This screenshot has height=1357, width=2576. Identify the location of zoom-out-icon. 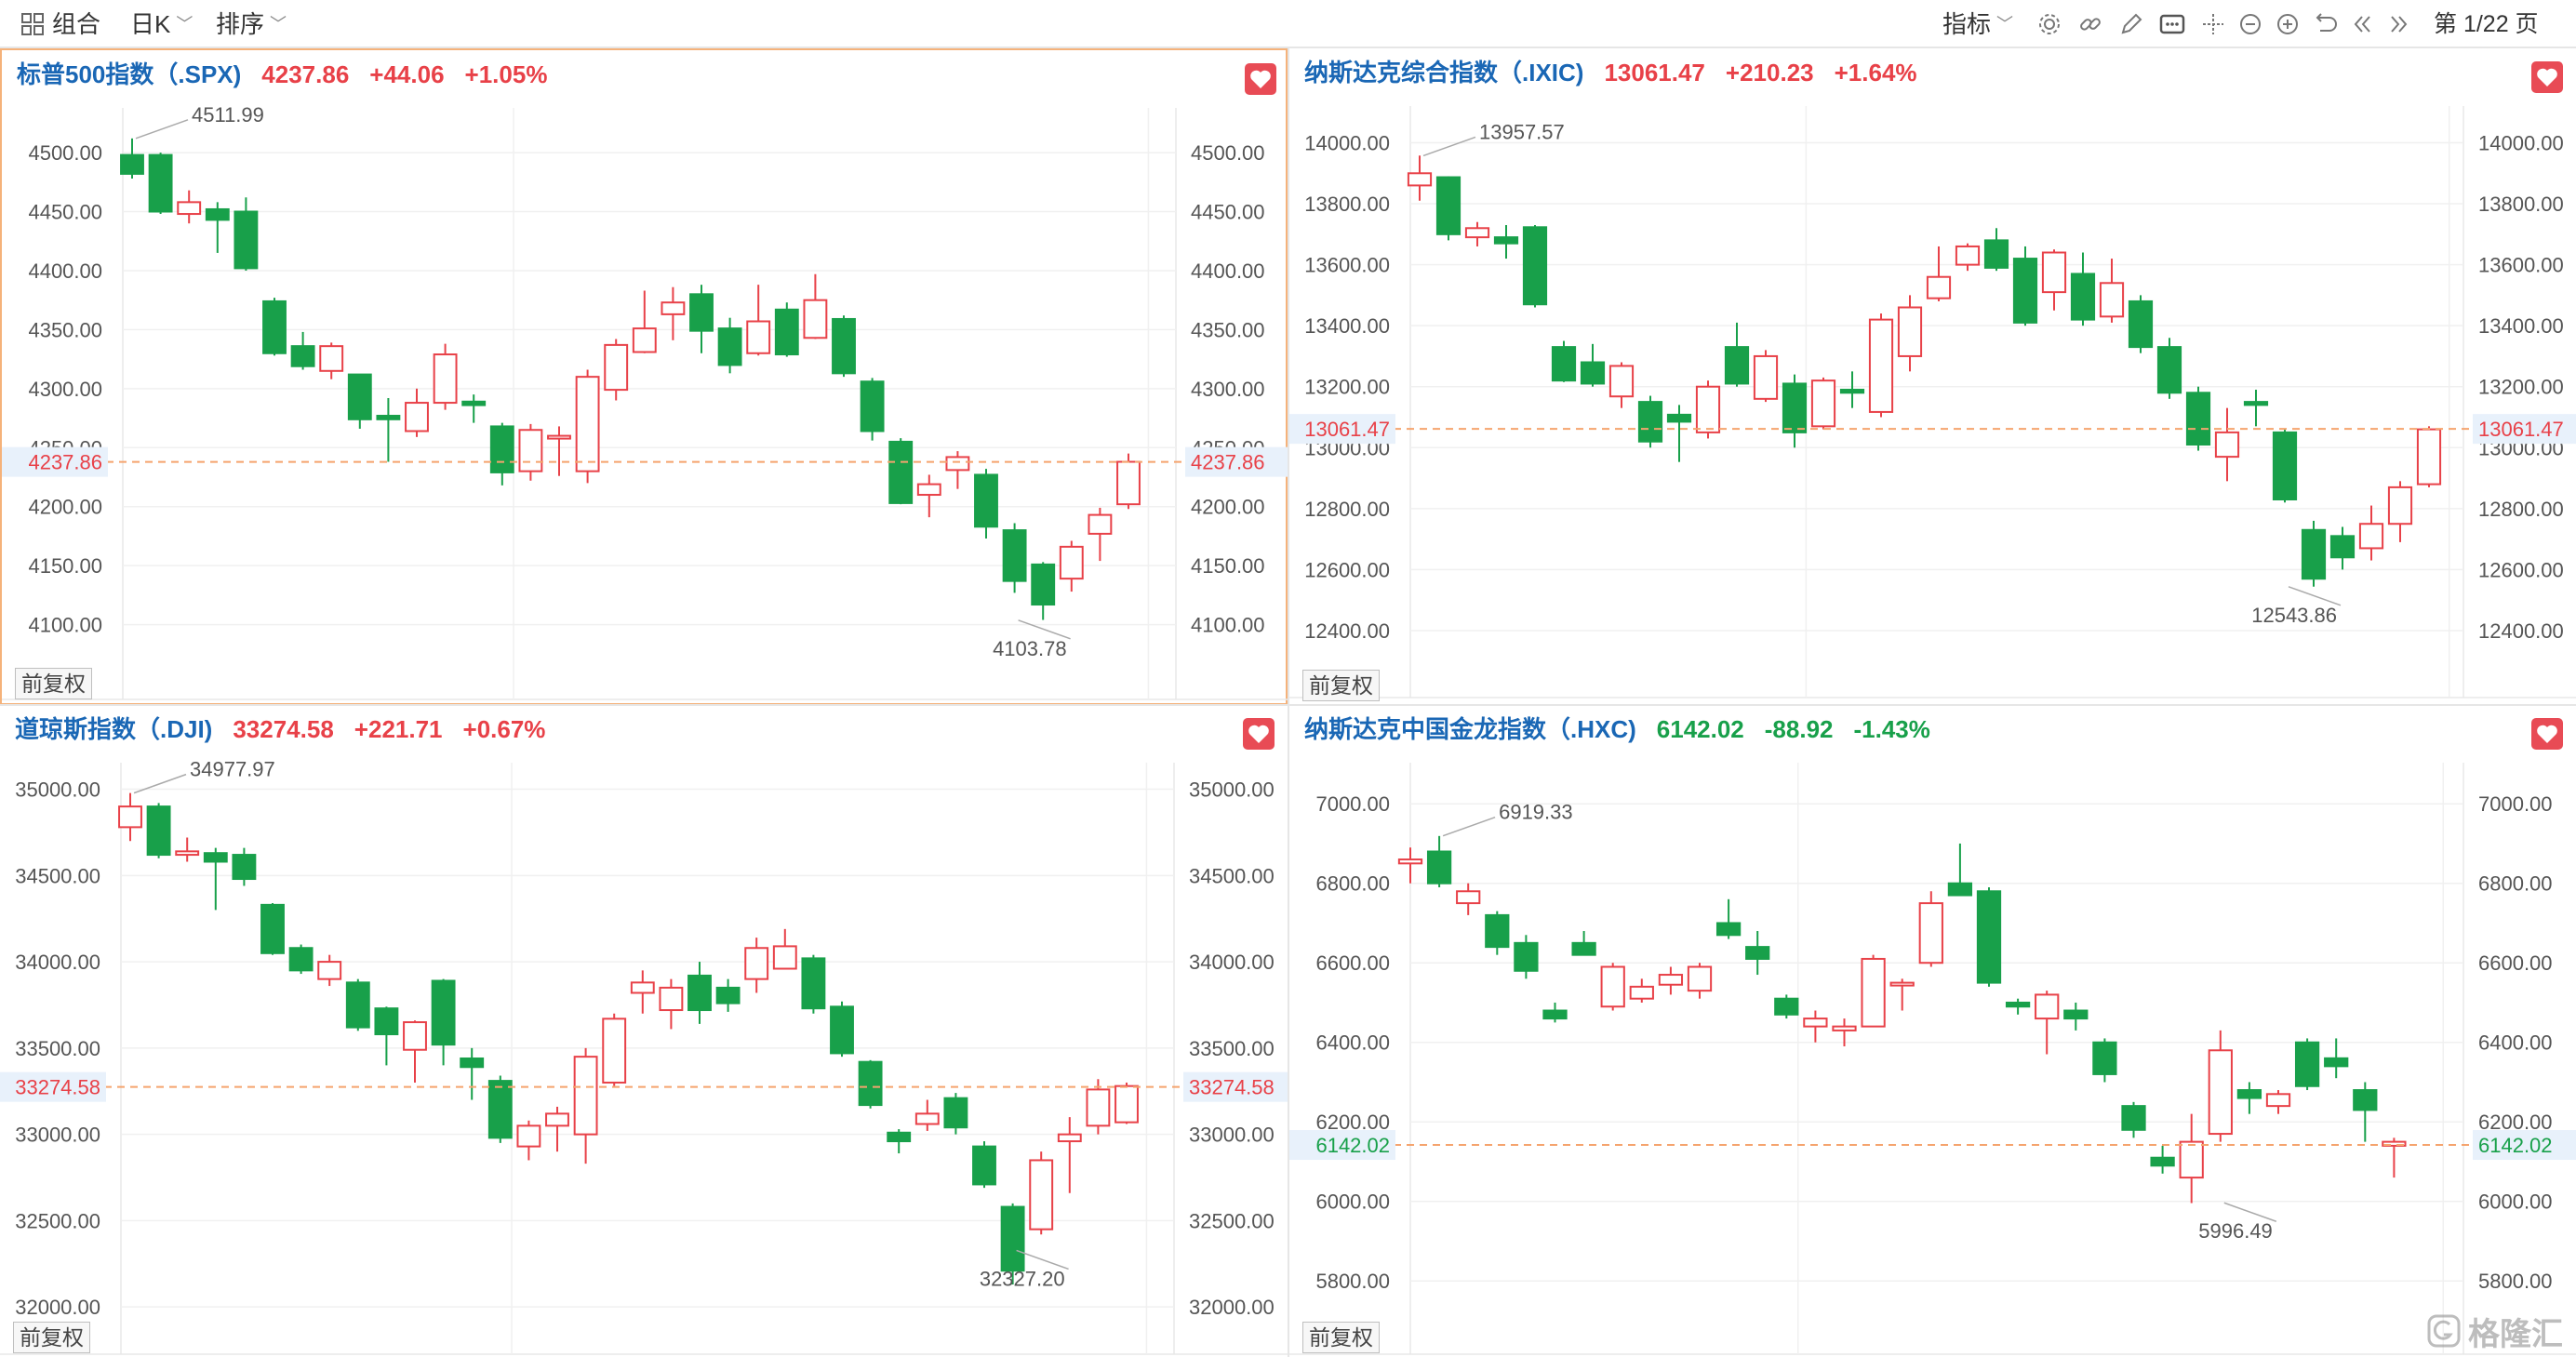
(2250, 24).